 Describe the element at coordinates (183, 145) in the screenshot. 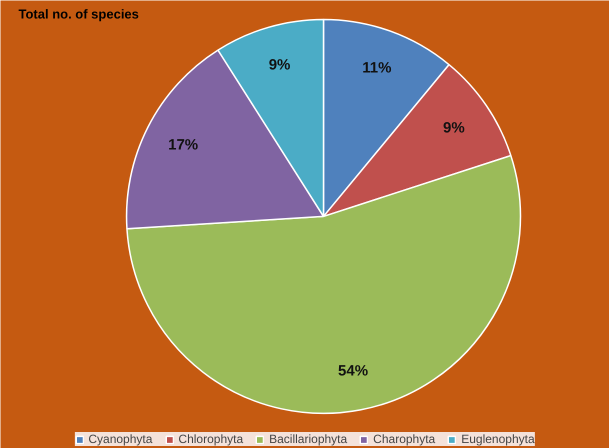

I see `data-label: 17%` at that location.